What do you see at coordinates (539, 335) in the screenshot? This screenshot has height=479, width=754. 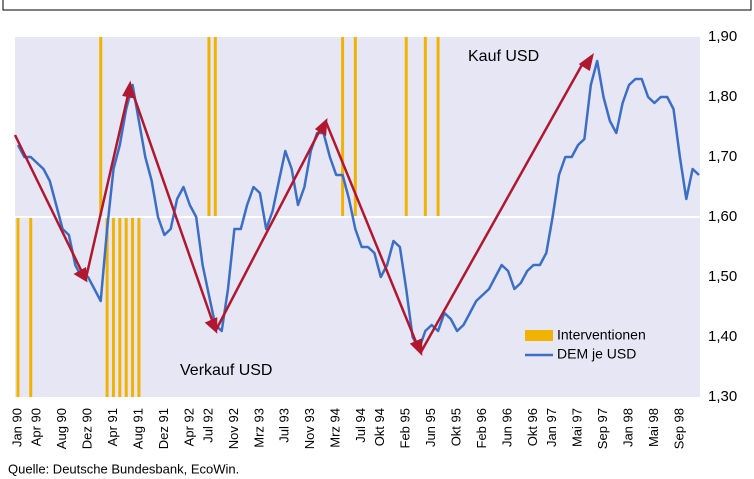 I see `legend-swatch` at bounding box center [539, 335].